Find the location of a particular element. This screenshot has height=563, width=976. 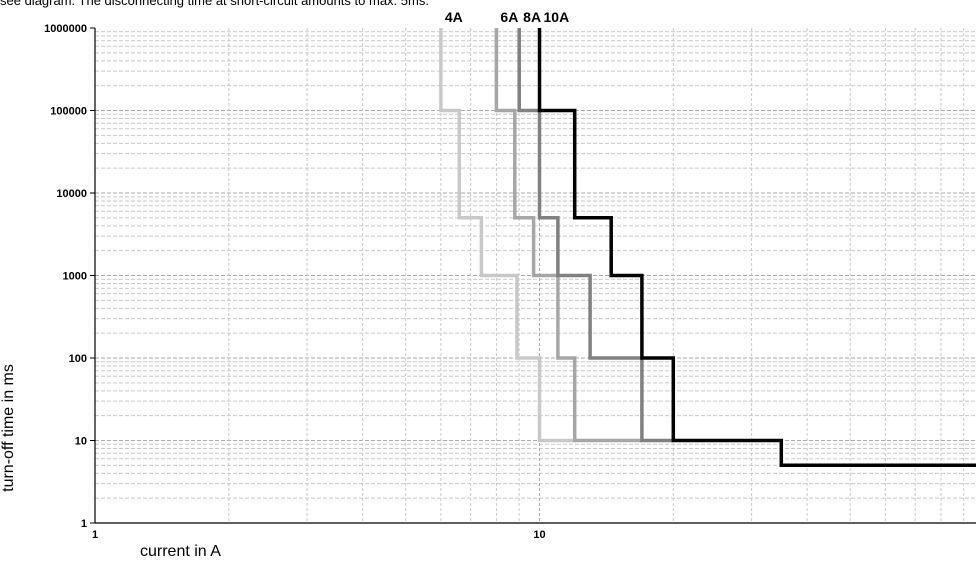

y-tick-label: 100 is located at coordinates (78, 359).